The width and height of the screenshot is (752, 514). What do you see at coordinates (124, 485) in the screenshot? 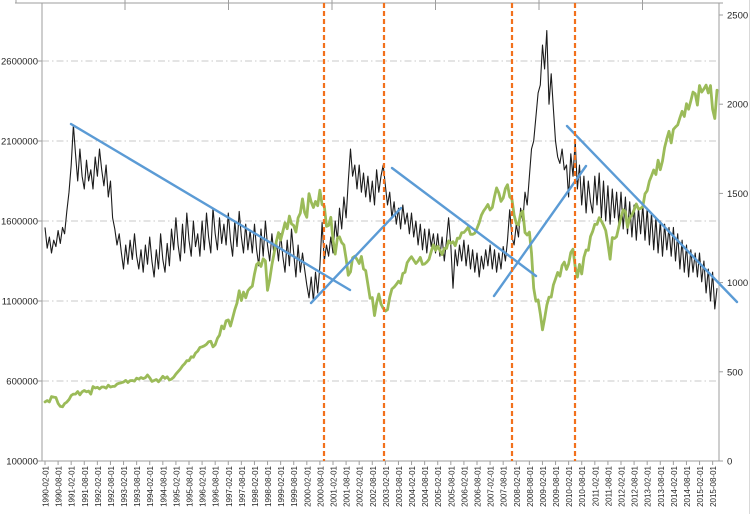
I see `x-axis-label: 1993-02-01` at bounding box center [124, 485].